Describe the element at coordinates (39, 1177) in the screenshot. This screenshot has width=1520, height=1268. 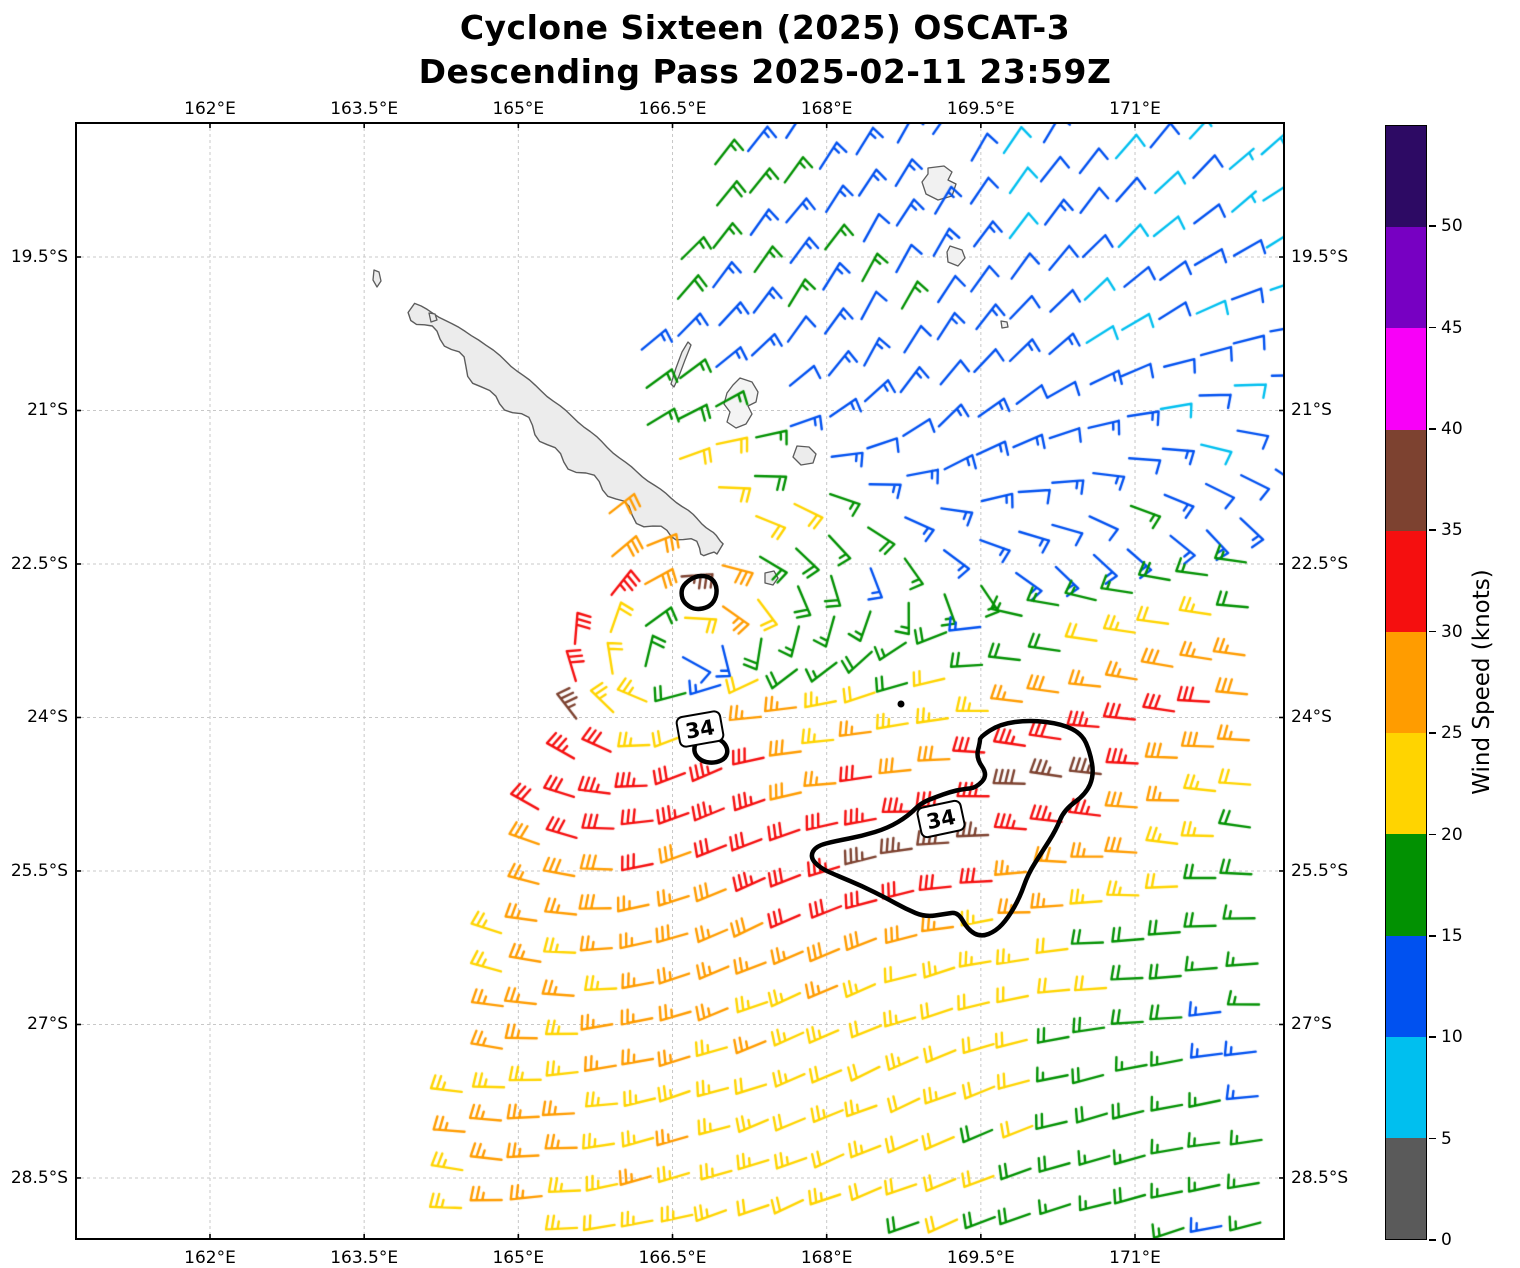
I see `y-tick-label-left: 28.5°S` at that location.